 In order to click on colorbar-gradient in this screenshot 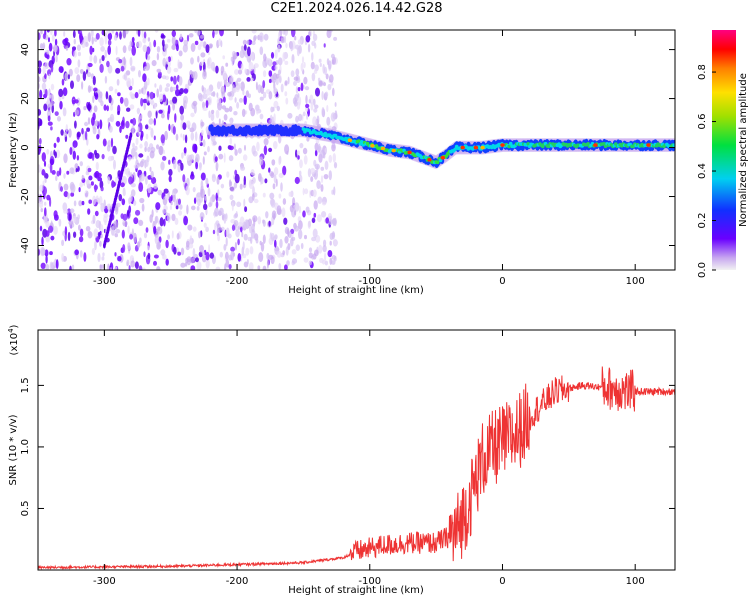, I will do `click(724, 150)`.